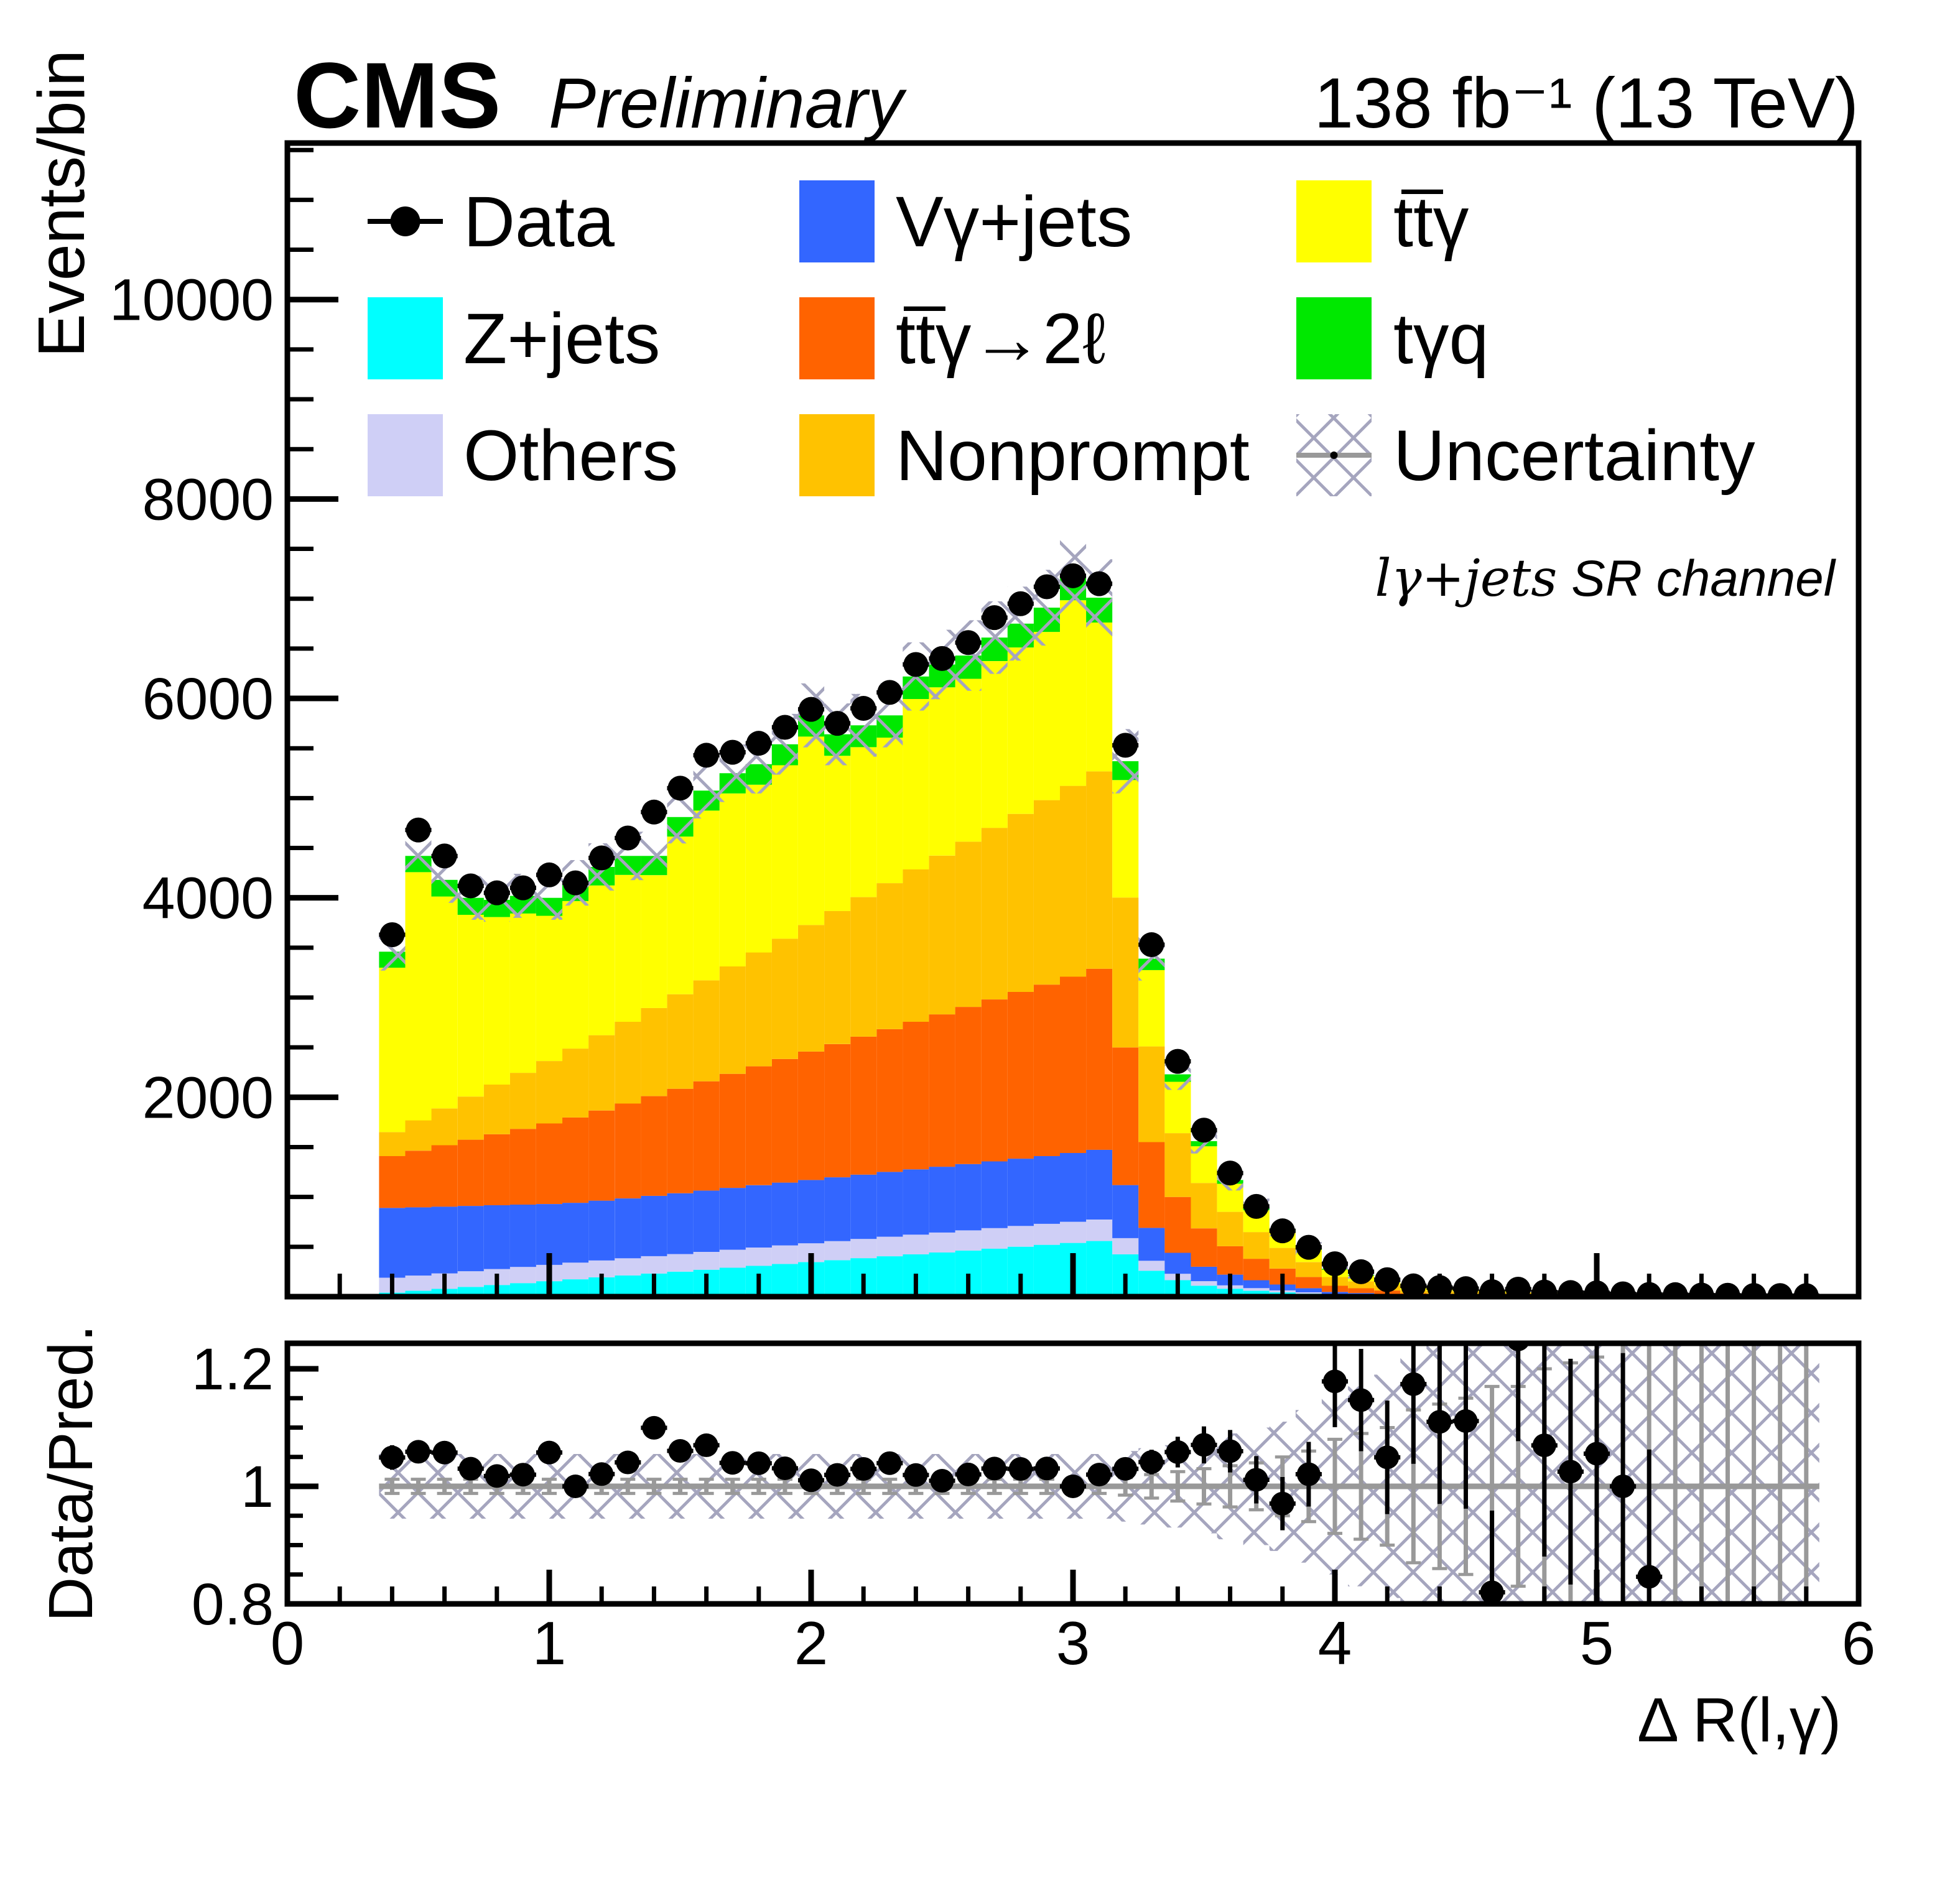  I want to click on y-tick-label: 10000, so click(191, 300).